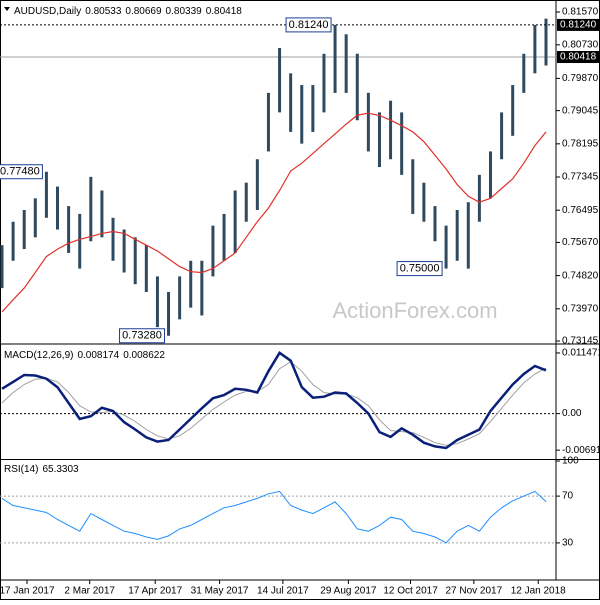 The height and width of the screenshot is (605, 600). What do you see at coordinates (47, 11) in the screenshot?
I see `panel-title: AUDUSD,Daily` at bounding box center [47, 11].